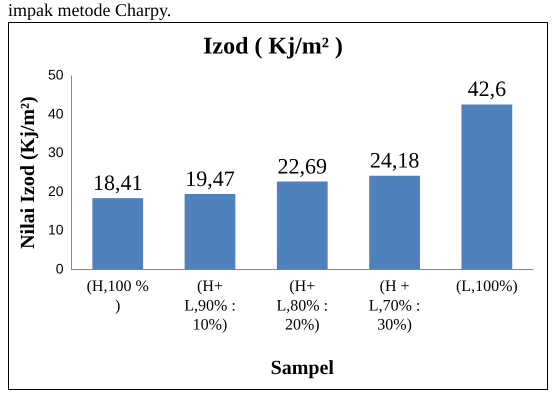 This screenshot has height=401, width=556. What do you see at coordinates (394, 306) in the screenshot?
I see `x-tick-label: (H + L,70% : 30%)` at bounding box center [394, 306].